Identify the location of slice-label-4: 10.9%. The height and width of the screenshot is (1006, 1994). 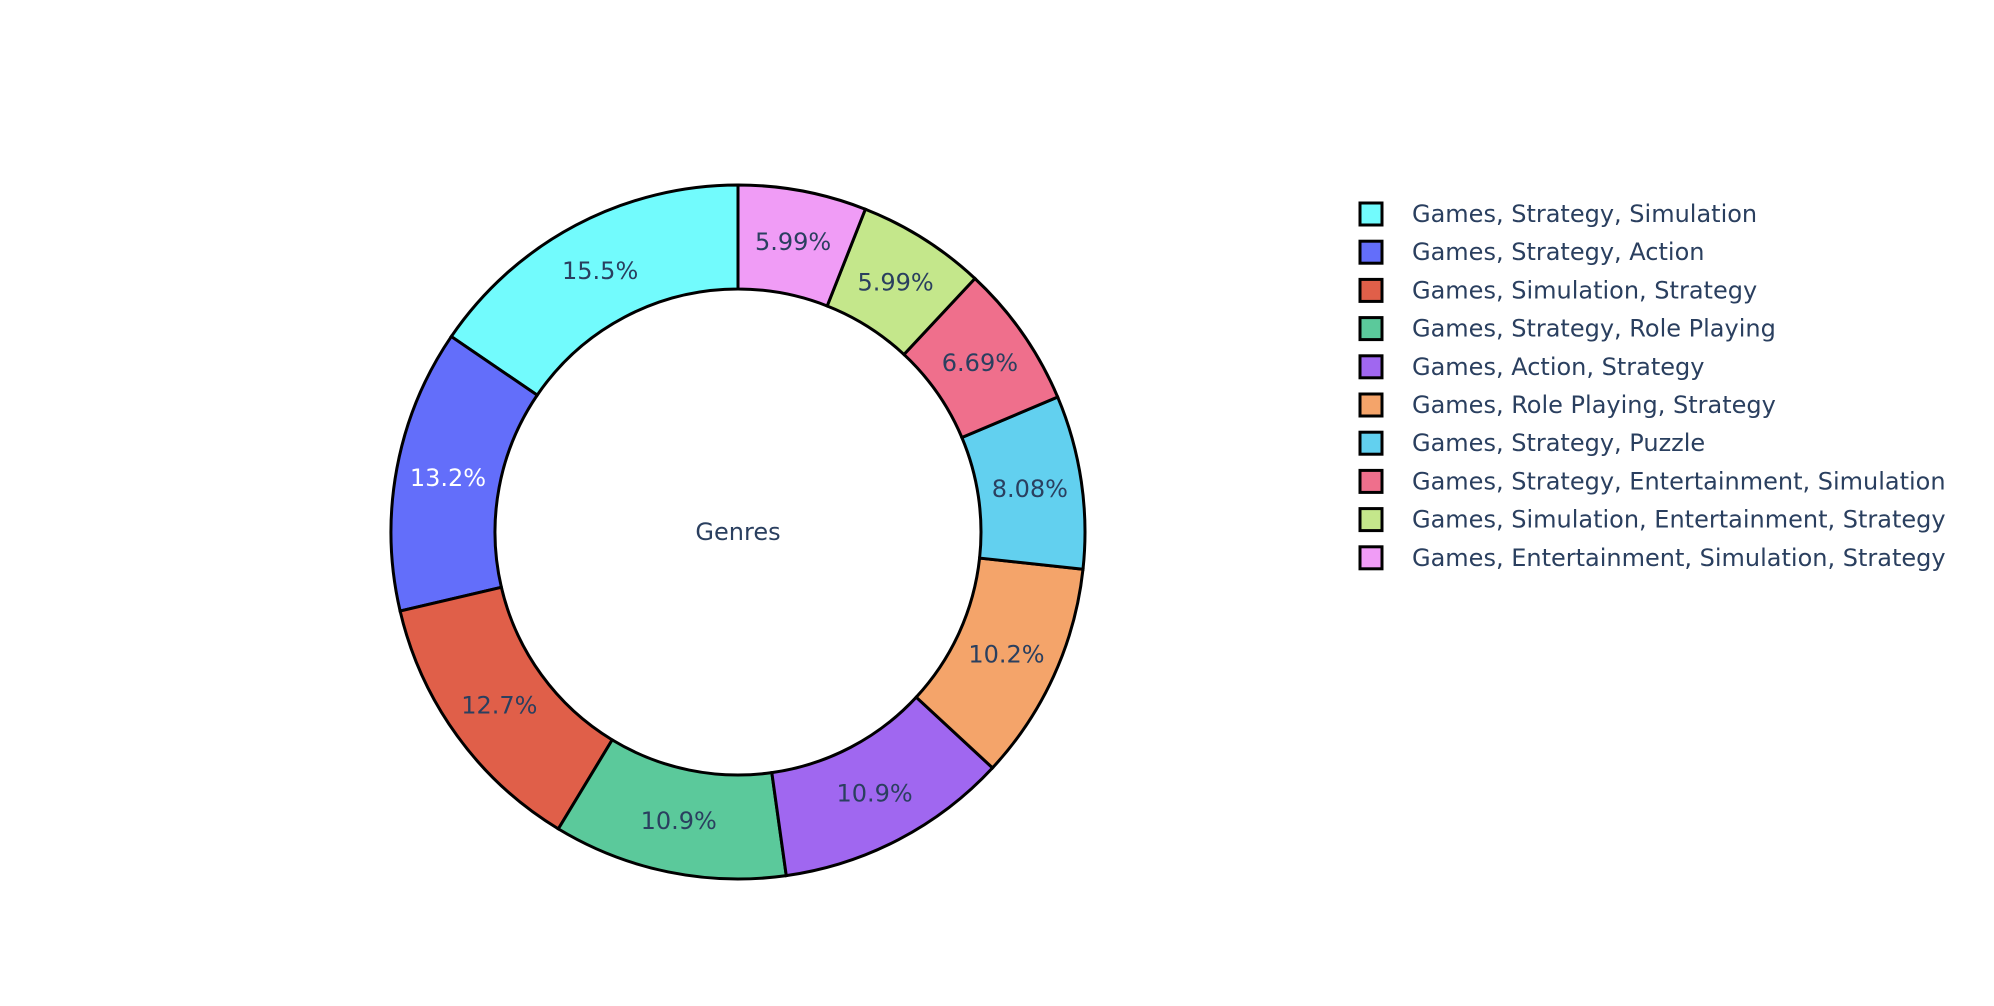
(679, 821).